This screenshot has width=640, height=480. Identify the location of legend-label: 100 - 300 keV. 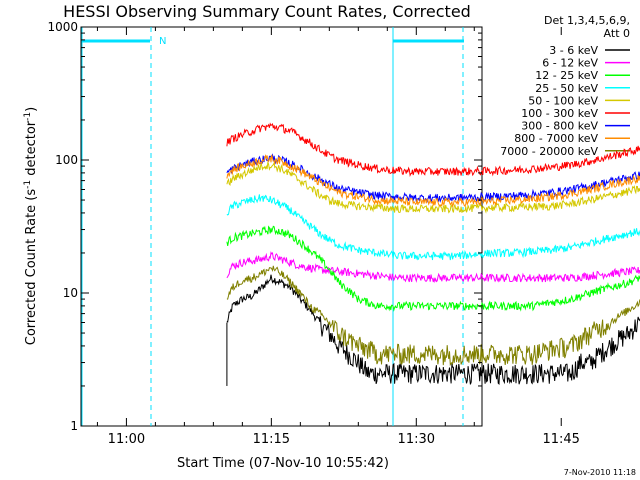
(559, 113).